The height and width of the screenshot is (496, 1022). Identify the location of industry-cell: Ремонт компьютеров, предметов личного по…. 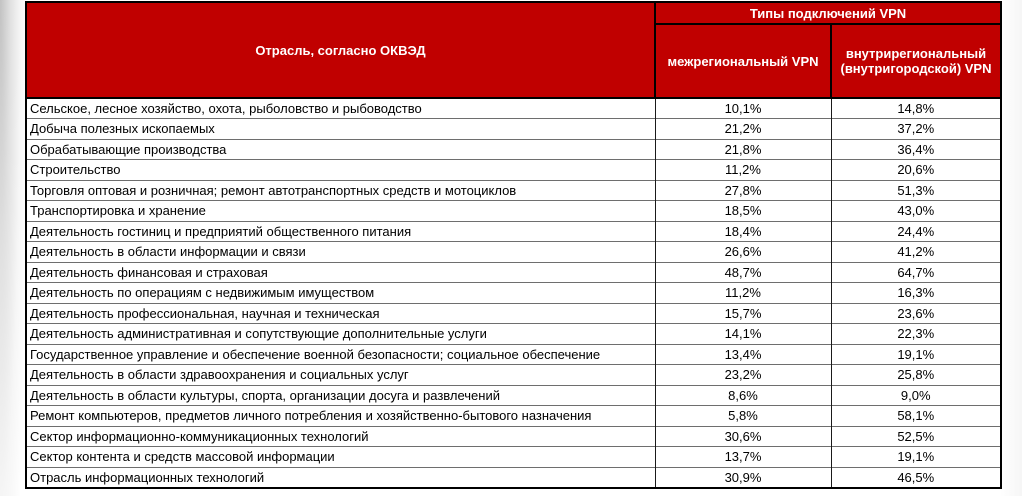
(340, 415).